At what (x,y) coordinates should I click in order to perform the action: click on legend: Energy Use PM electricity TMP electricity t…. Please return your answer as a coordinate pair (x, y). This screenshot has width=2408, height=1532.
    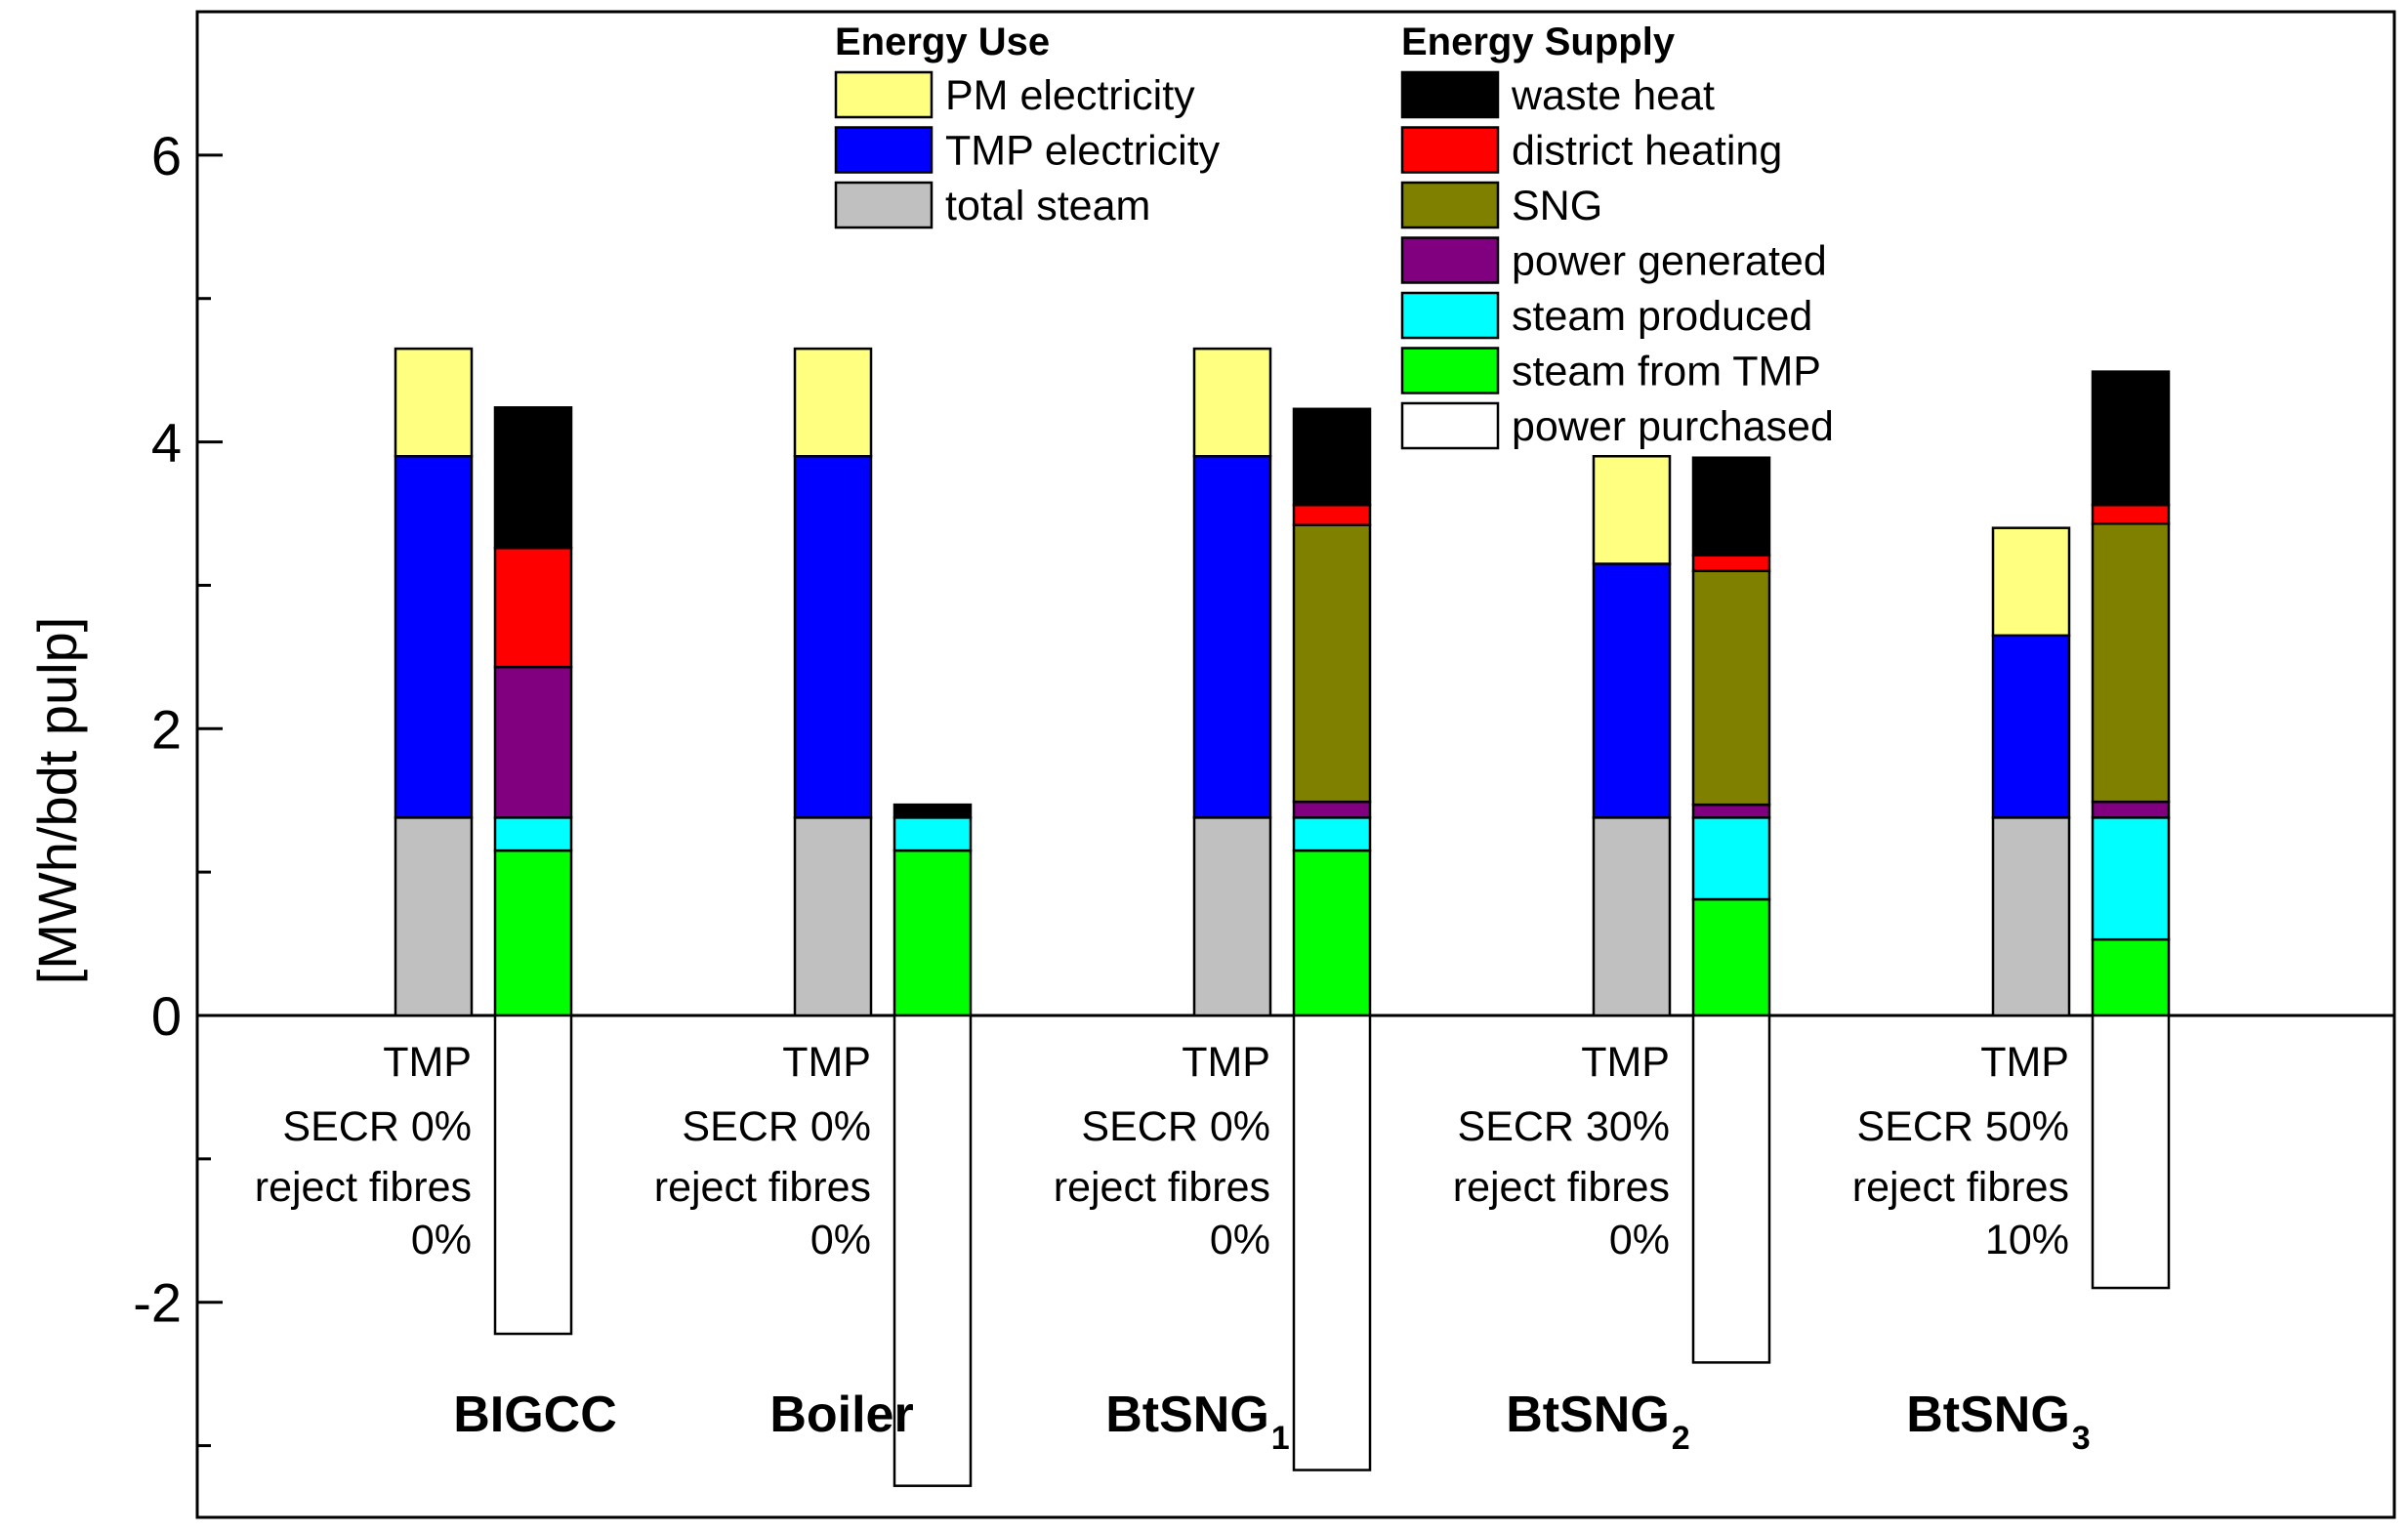
    Looking at the image, I should click on (1334, 235).